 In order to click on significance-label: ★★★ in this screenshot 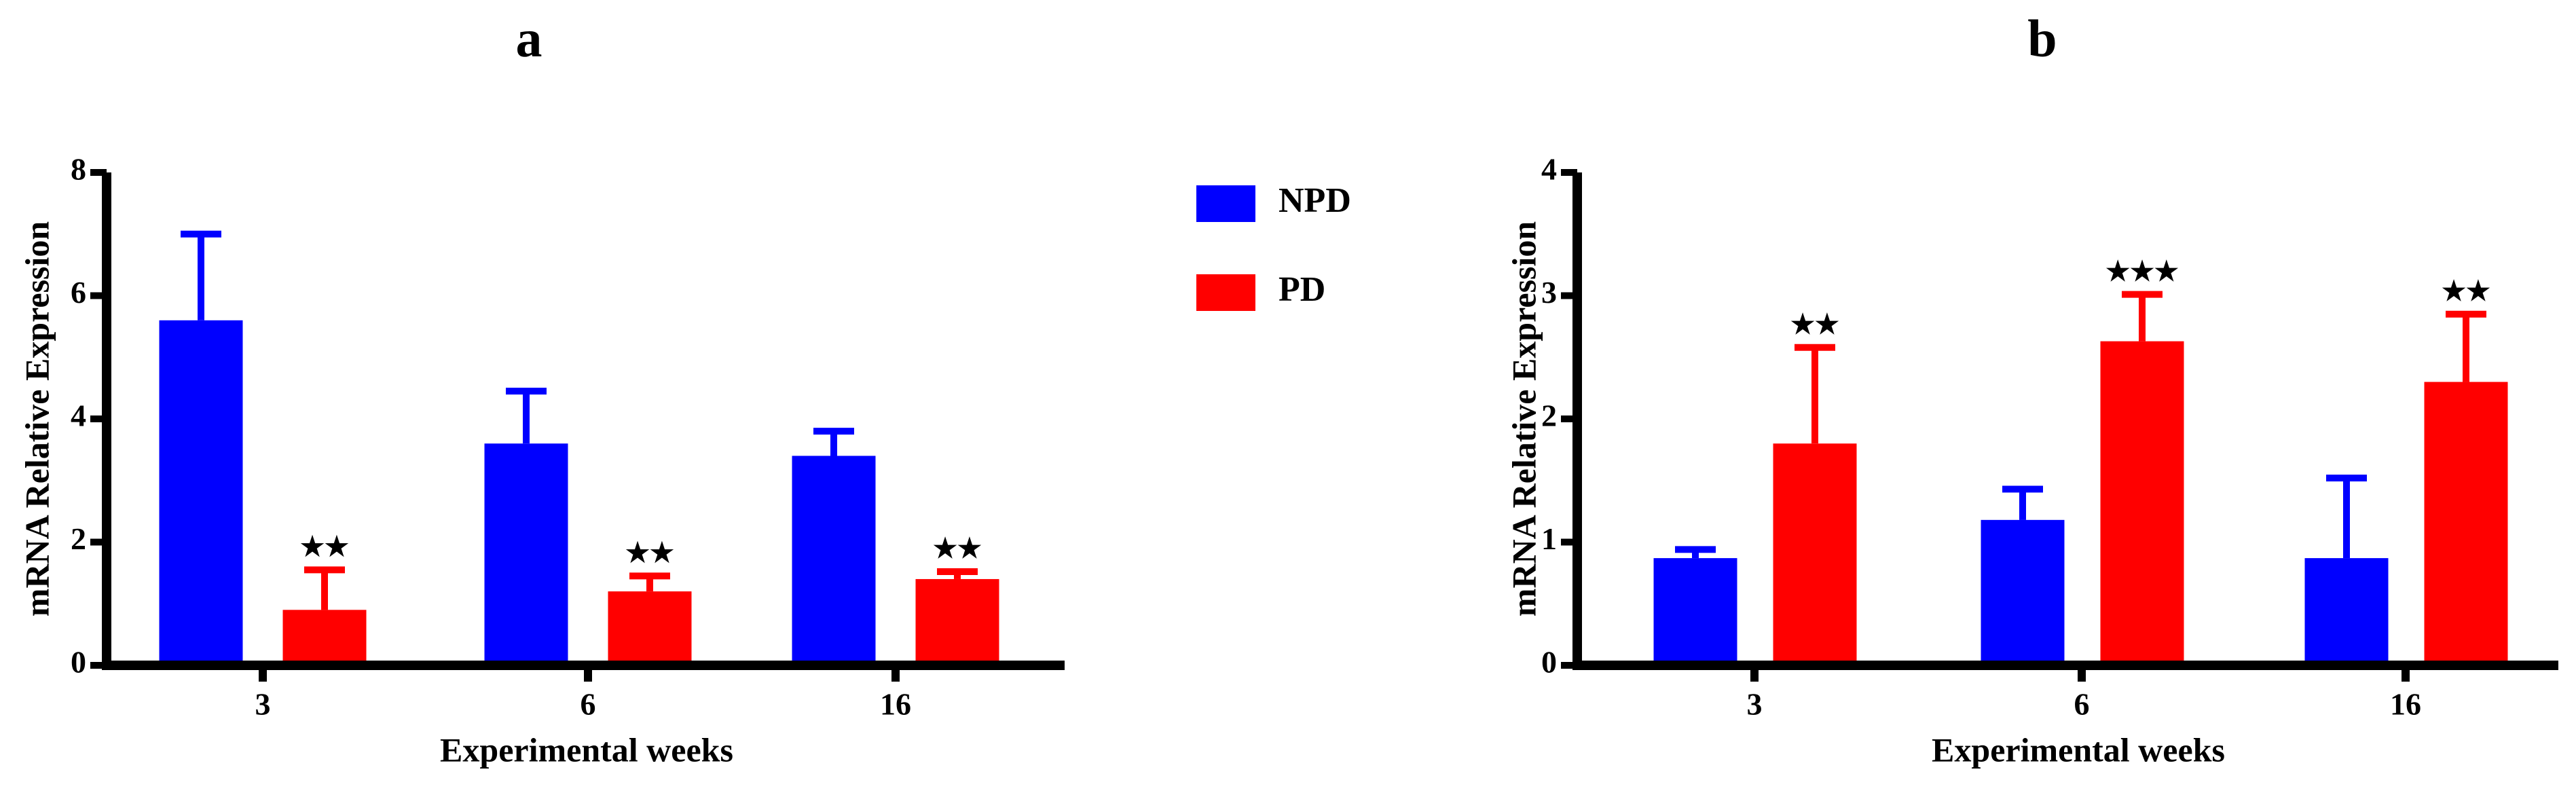, I will do `click(2142, 271)`.